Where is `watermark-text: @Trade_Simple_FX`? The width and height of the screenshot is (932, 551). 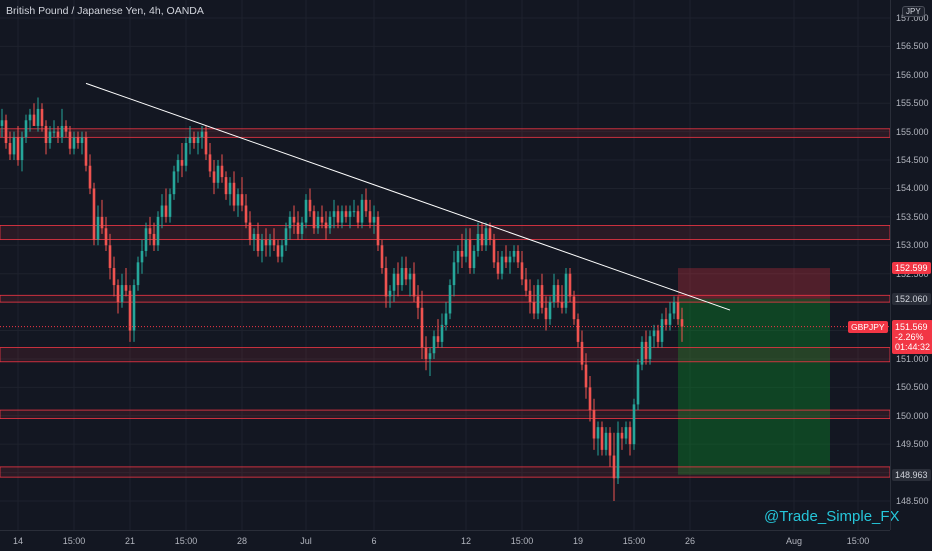
watermark-text: @Trade_Simple_FX is located at coordinates (832, 516).